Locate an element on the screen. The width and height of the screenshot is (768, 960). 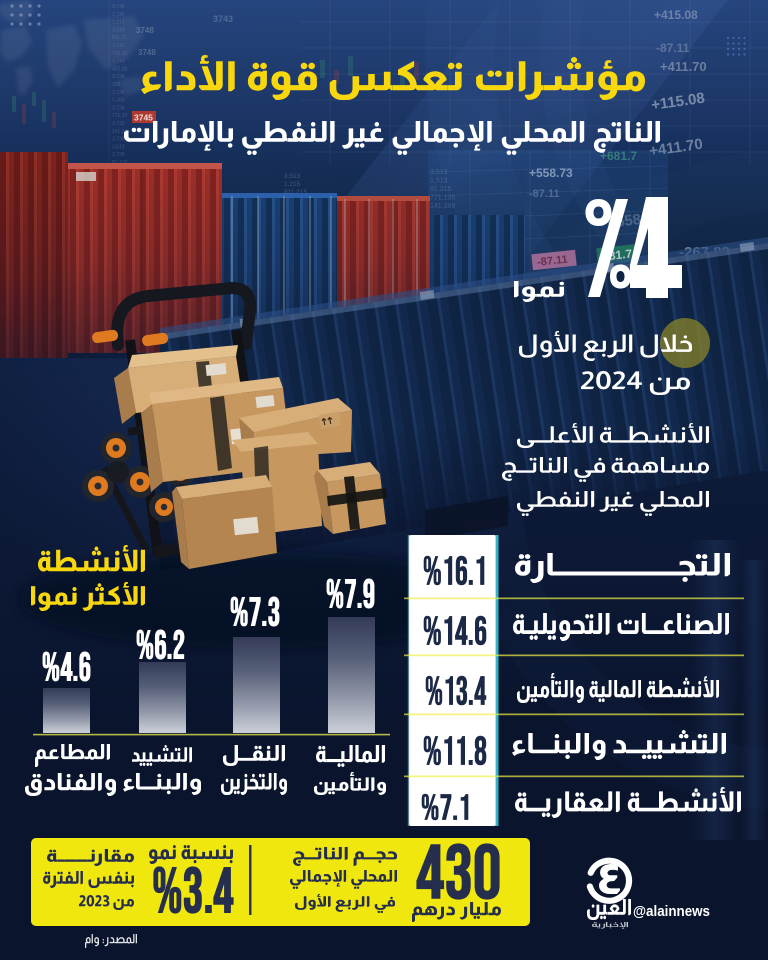
svg-text: 3,744 is located at coordinates (118, 30).